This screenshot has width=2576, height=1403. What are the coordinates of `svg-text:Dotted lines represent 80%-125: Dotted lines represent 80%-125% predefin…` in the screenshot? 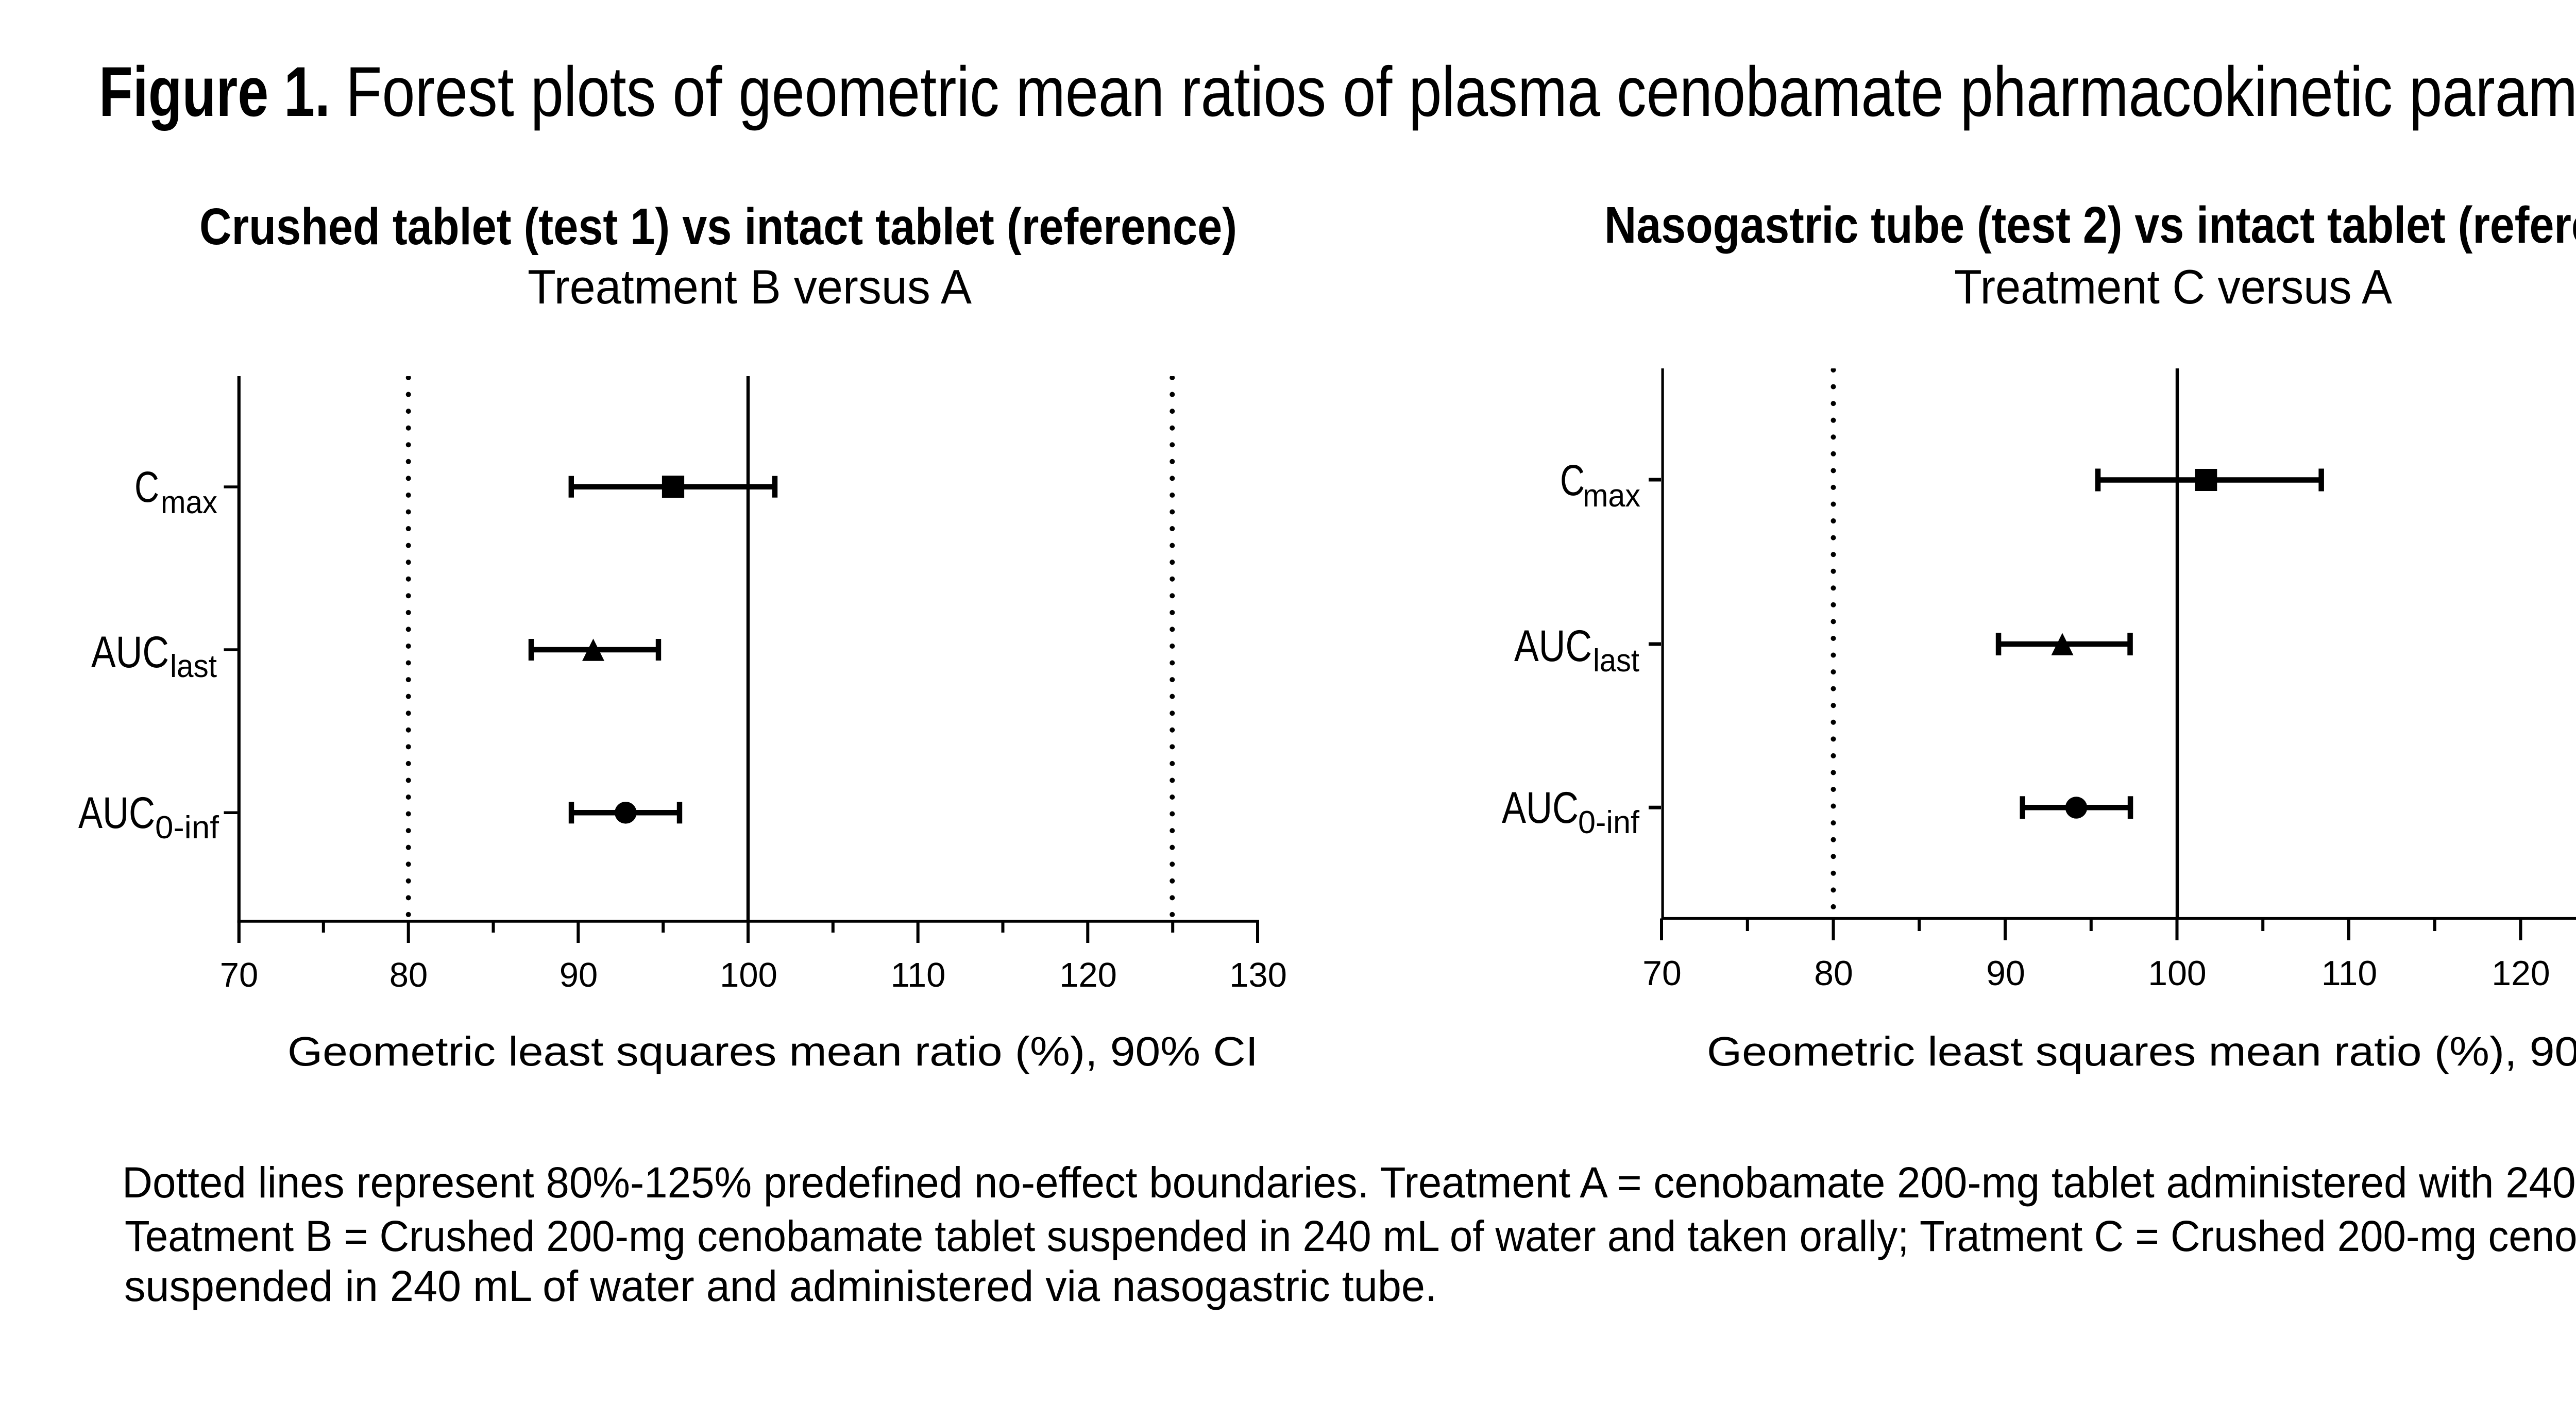 It's located at (1349, 1182).